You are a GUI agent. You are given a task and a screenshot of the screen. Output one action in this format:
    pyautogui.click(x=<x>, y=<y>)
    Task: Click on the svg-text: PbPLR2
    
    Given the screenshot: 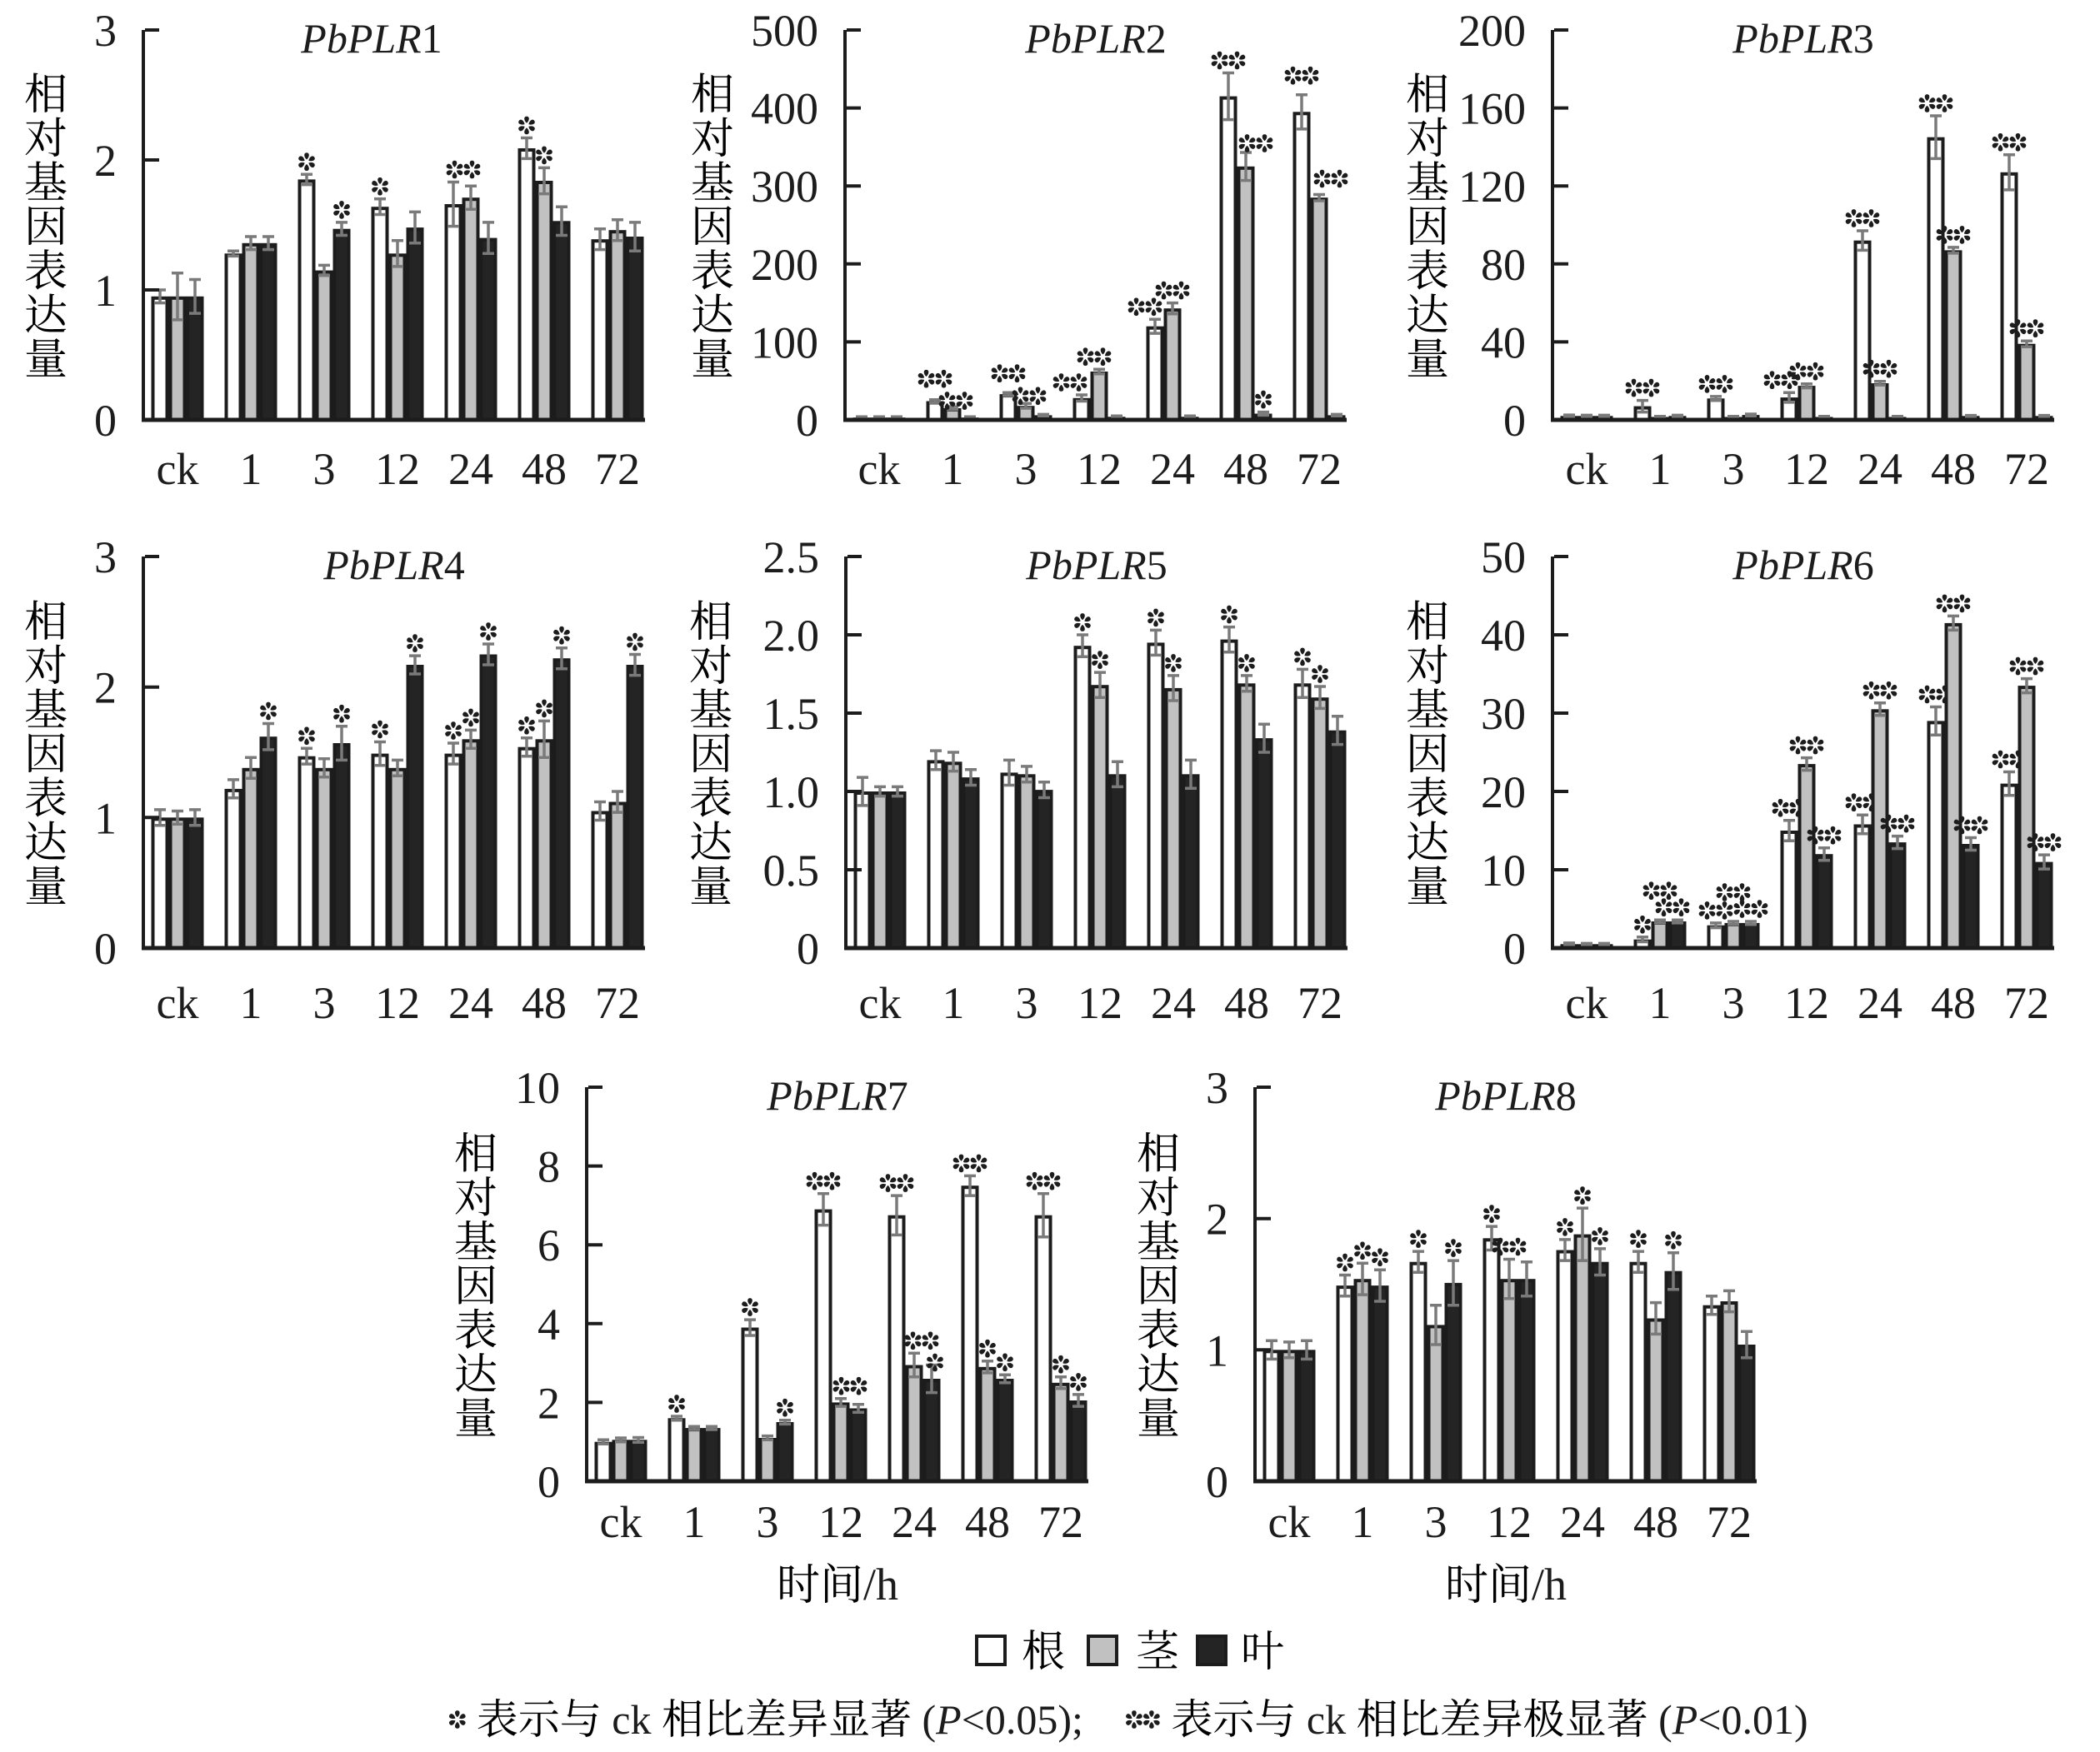 What is the action you would take?
    pyautogui.click(x=1095, y=38)
    